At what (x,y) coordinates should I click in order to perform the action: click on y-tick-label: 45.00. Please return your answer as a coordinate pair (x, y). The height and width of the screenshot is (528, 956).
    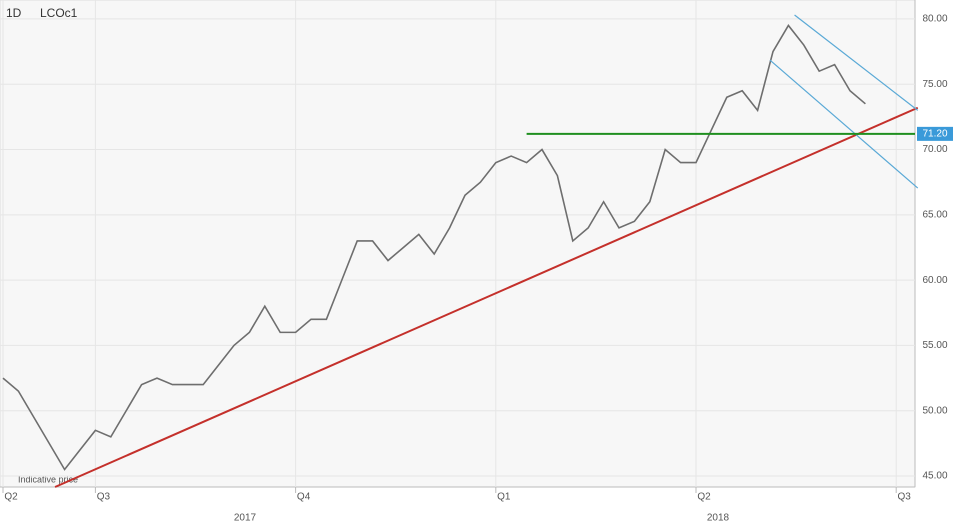
    Looking at the image, I should click on (934, 476).